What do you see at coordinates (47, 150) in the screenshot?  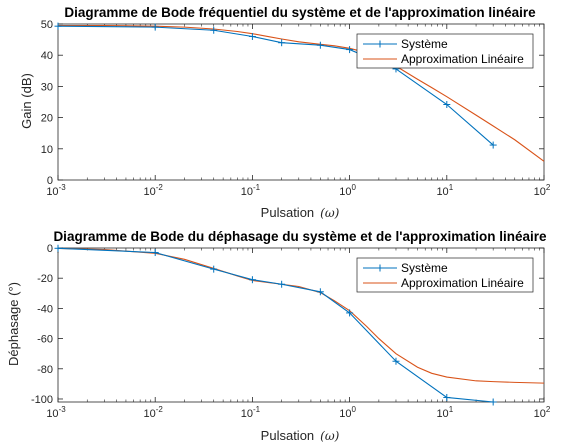 I see `y-tick-label: 10` at bounding box center [47, 150].